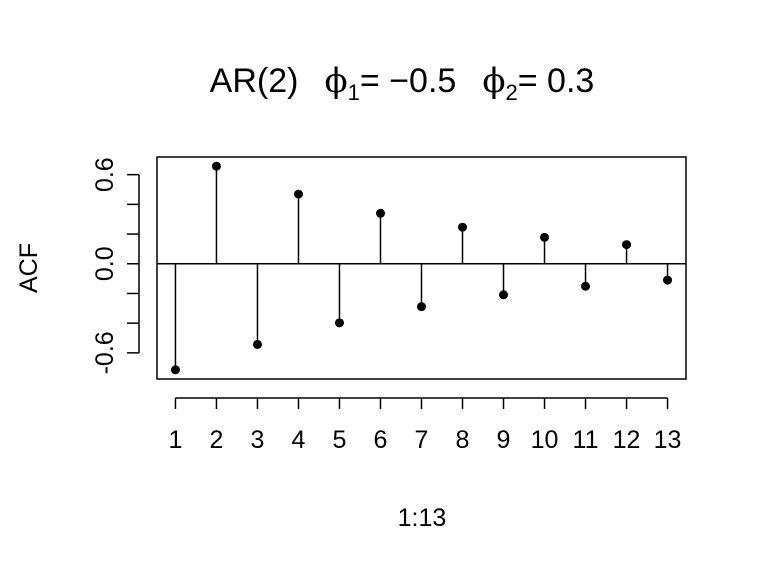  What do you see at coordinates (586, 440) in the screenshot?
I see `x-tick-label-10: 11` at bounding box center [586, 440].